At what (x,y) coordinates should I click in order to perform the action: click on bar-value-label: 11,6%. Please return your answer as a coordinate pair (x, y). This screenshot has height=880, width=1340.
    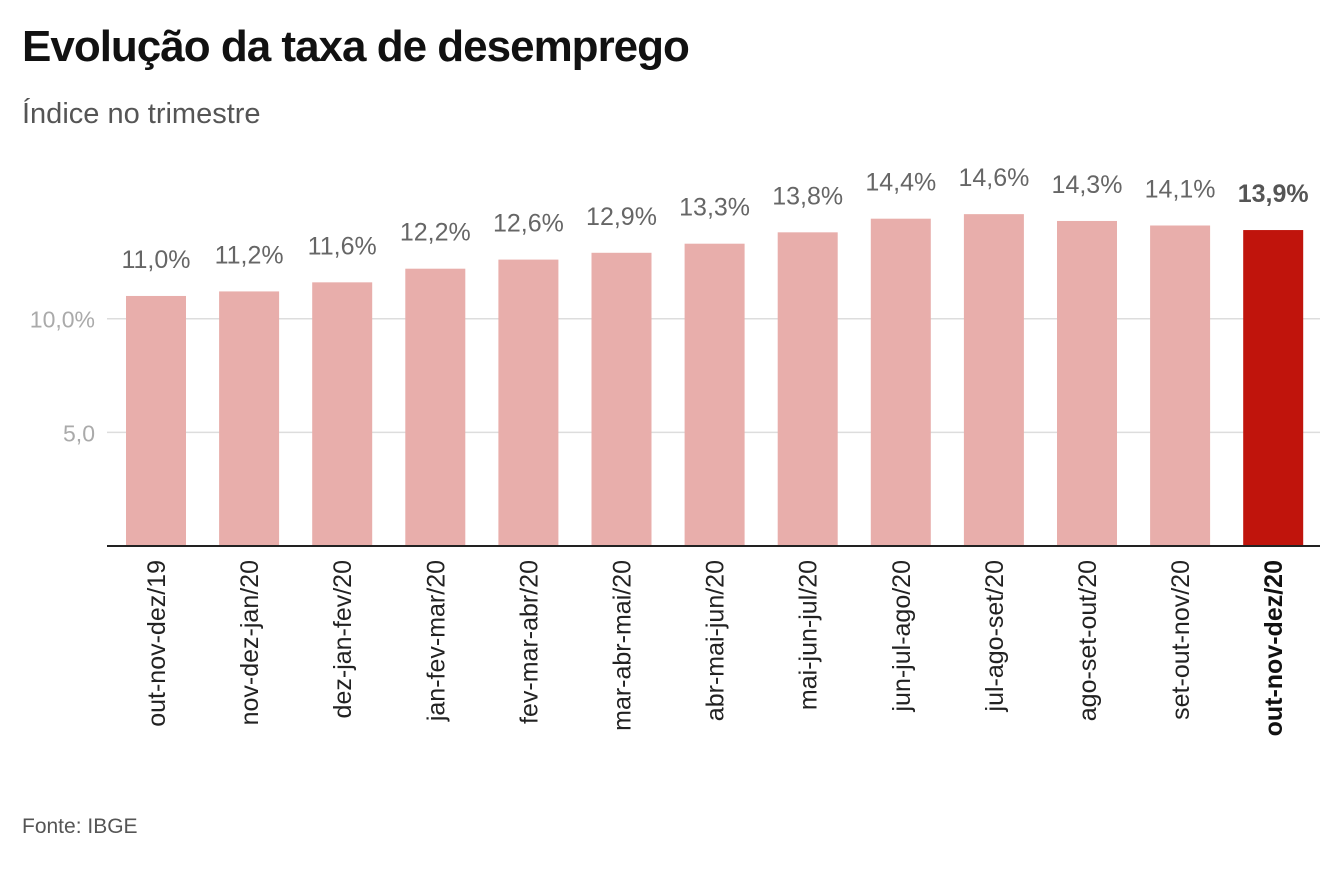
    Looking at the image, I should click on (342, 246).